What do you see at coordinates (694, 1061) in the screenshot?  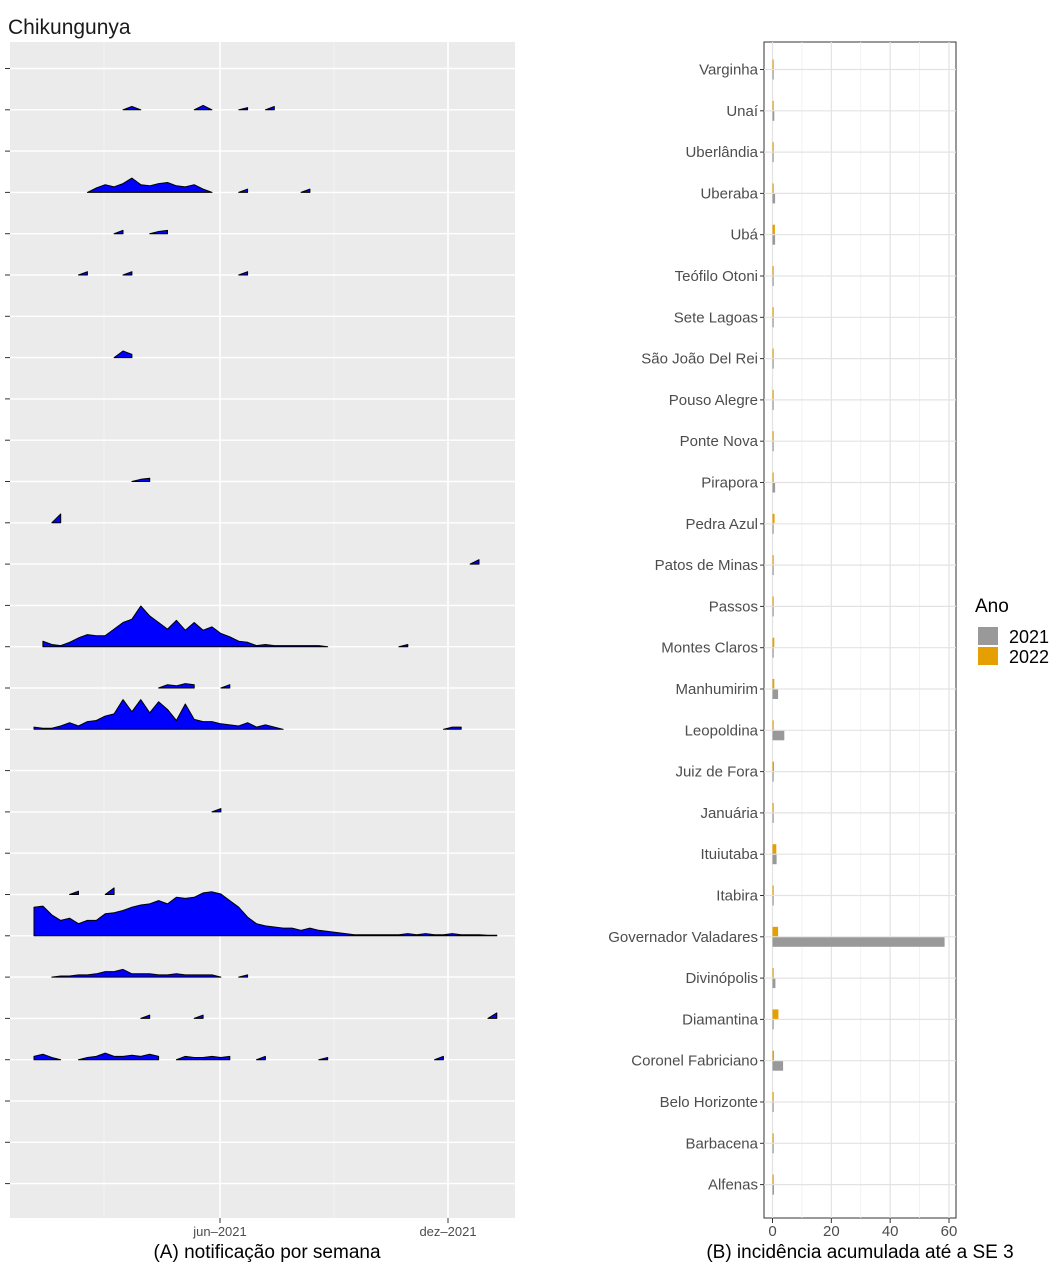 I see `category-label-coronel-fabriciano: Coronel Fabriciano` at bounding box center [694, 1061].